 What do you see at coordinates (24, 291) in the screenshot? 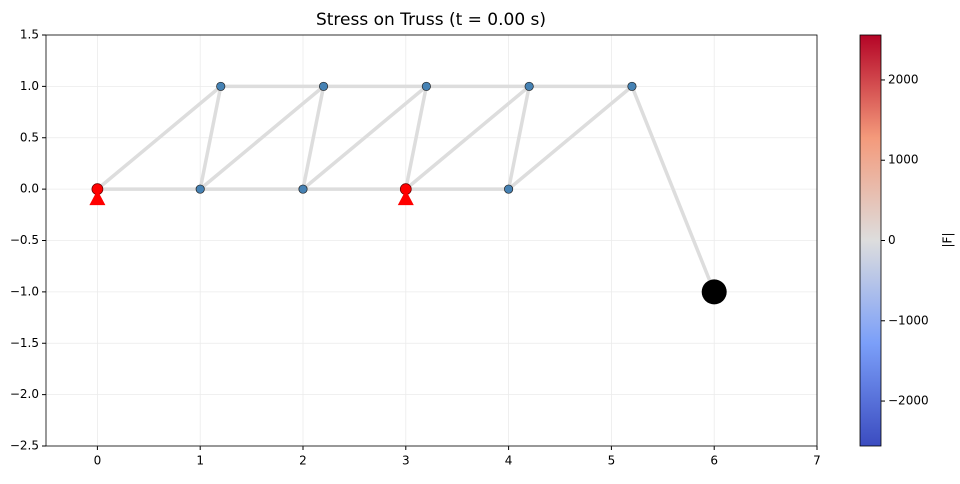
I see `y-tick-label: −1.0` at bounding box center [24, 291].